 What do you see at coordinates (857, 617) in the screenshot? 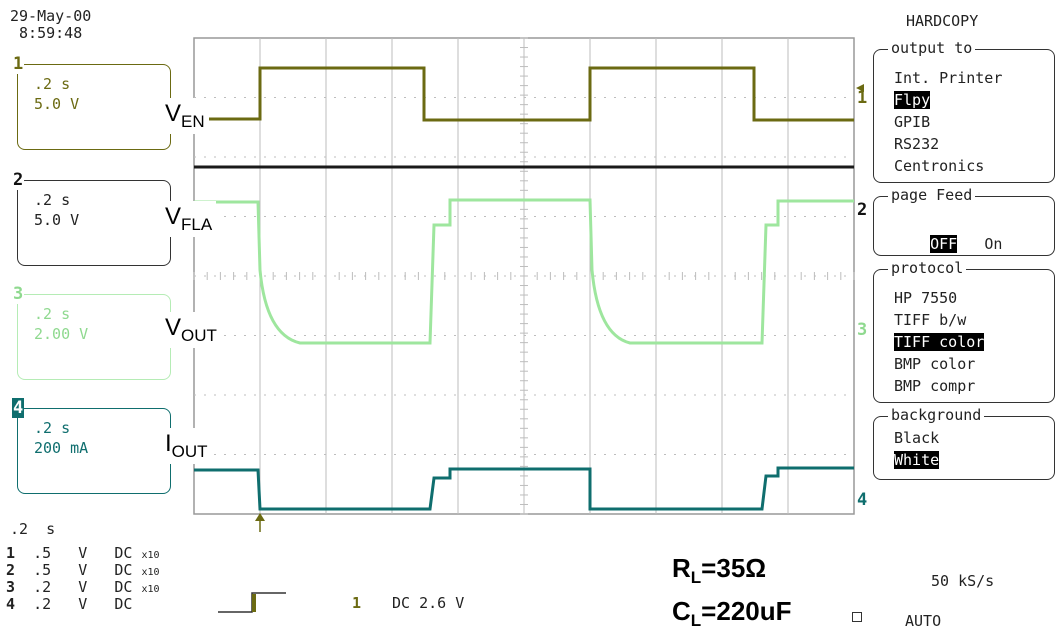
I see `acquisition-status-icon` at bounding box center [857, 617].